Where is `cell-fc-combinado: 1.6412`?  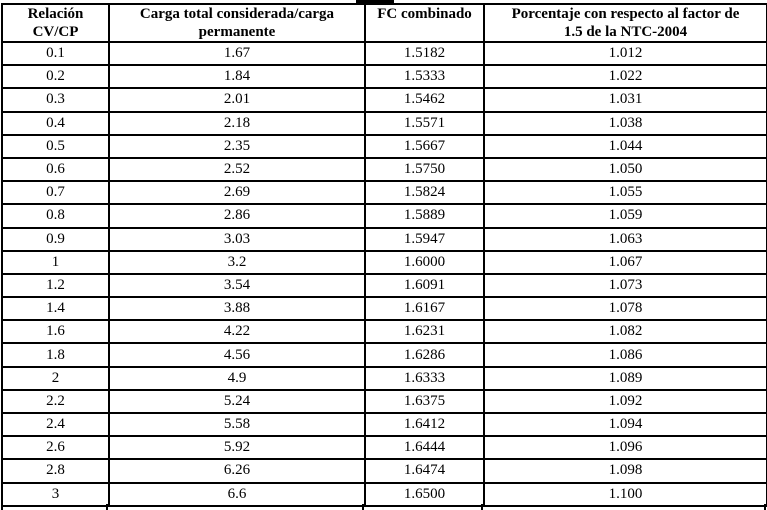
cell-fc-combinado: 1.6412 is located at coordinates (424, 424).